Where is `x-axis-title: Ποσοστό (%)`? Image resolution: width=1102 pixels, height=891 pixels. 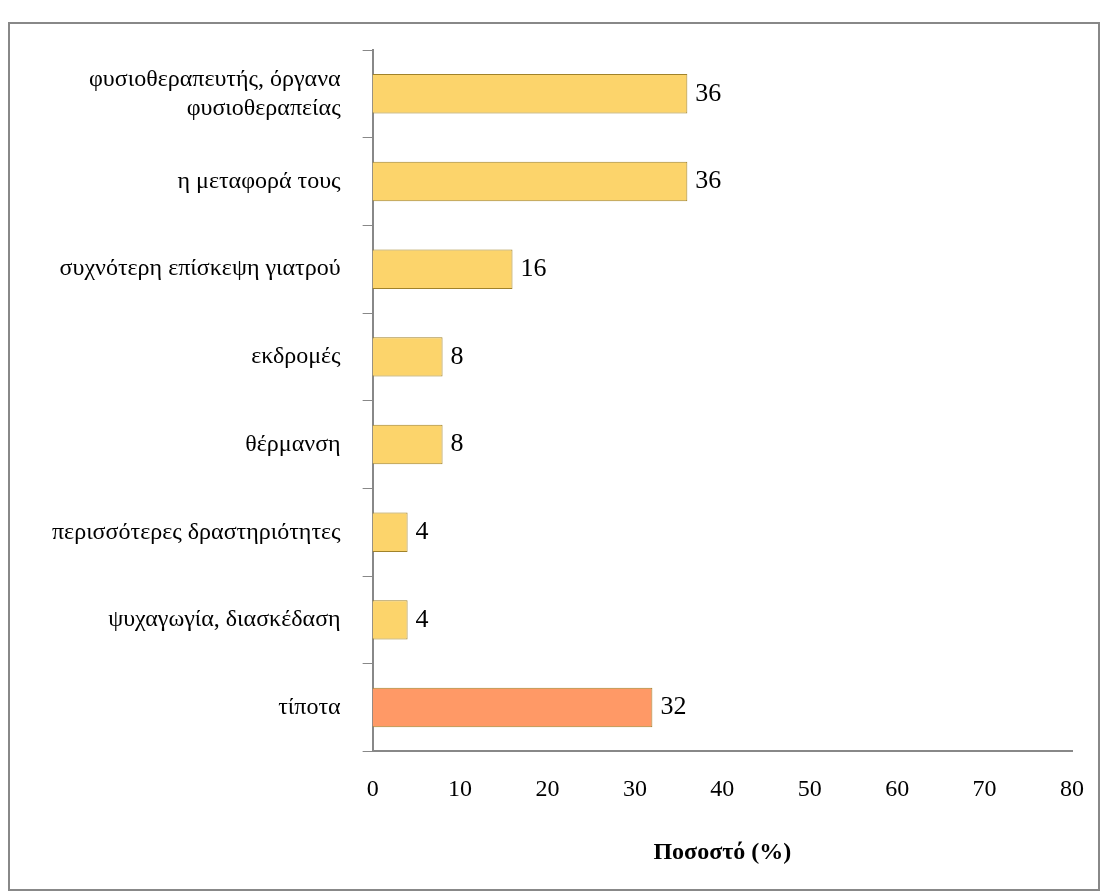
x-axis-title: Ποσοστό (%) is located at coordinates (722, 850).